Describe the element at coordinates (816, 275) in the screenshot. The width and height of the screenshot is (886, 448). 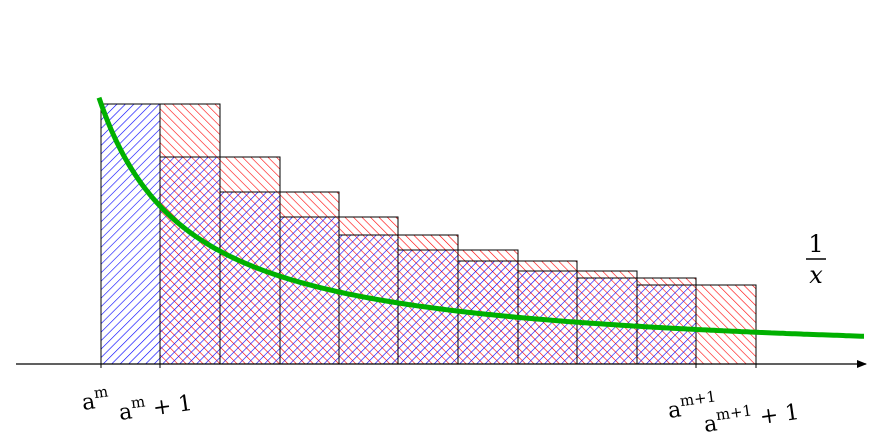
I see `curve-label-denominator: x` at that location.